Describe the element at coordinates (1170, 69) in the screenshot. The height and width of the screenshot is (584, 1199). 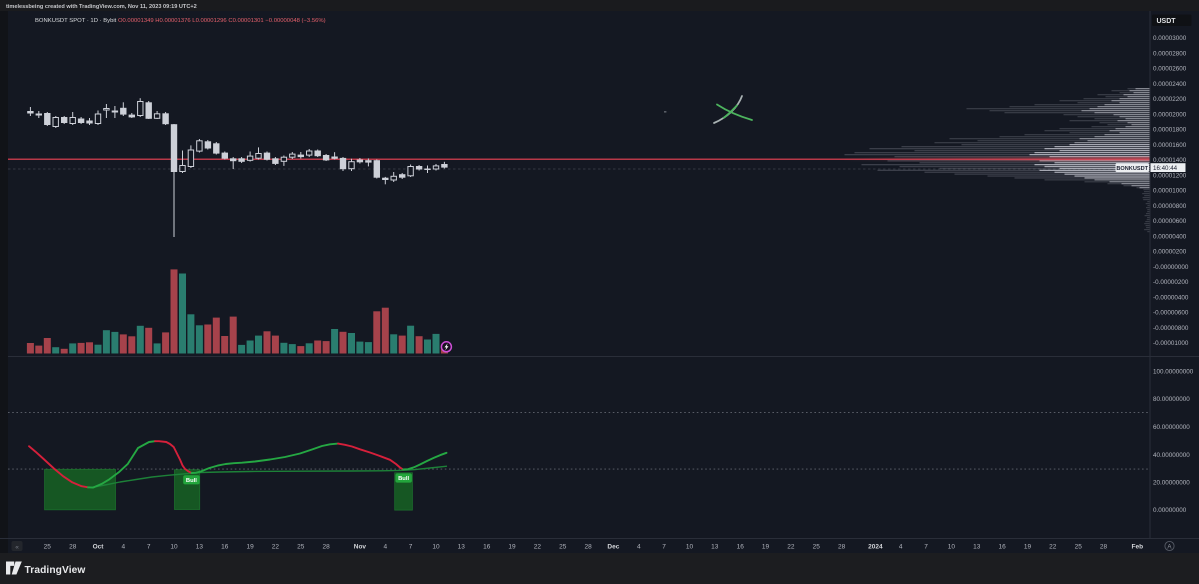
I see `svg-text: 0.00002600` at that location.